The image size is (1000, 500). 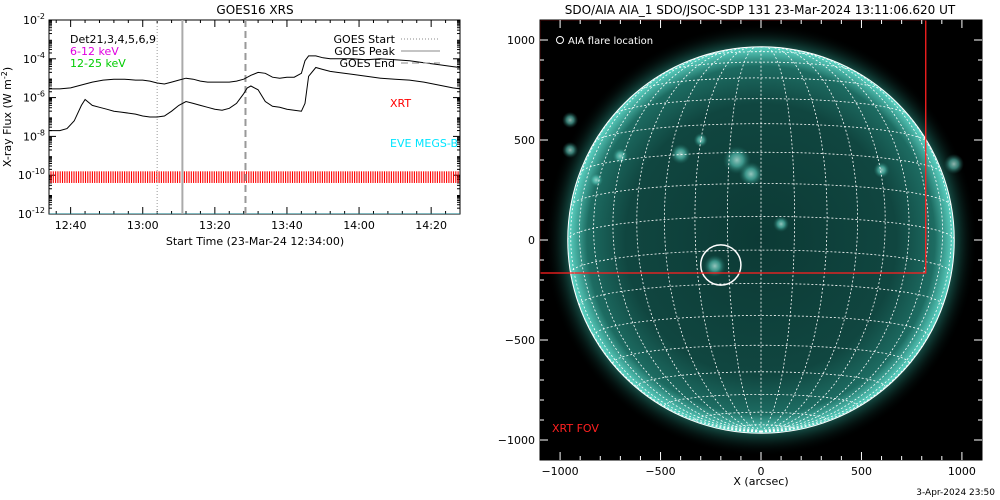 I want to click on goes-y-axis-label: X-ray Flux (W m-2), so click(x=7, y=117).